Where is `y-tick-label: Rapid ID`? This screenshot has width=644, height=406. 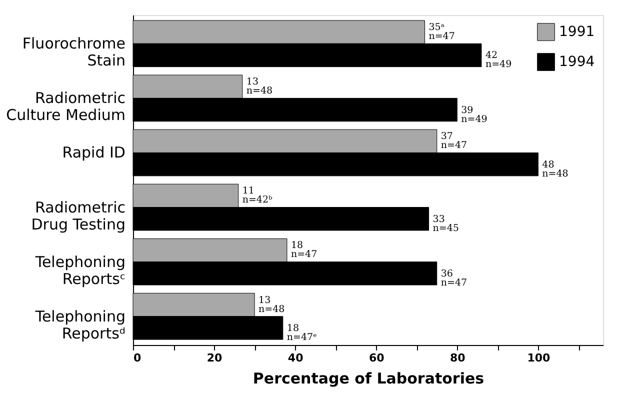 y-tick-label: Rapid ID is located at coordinates (94, 153).